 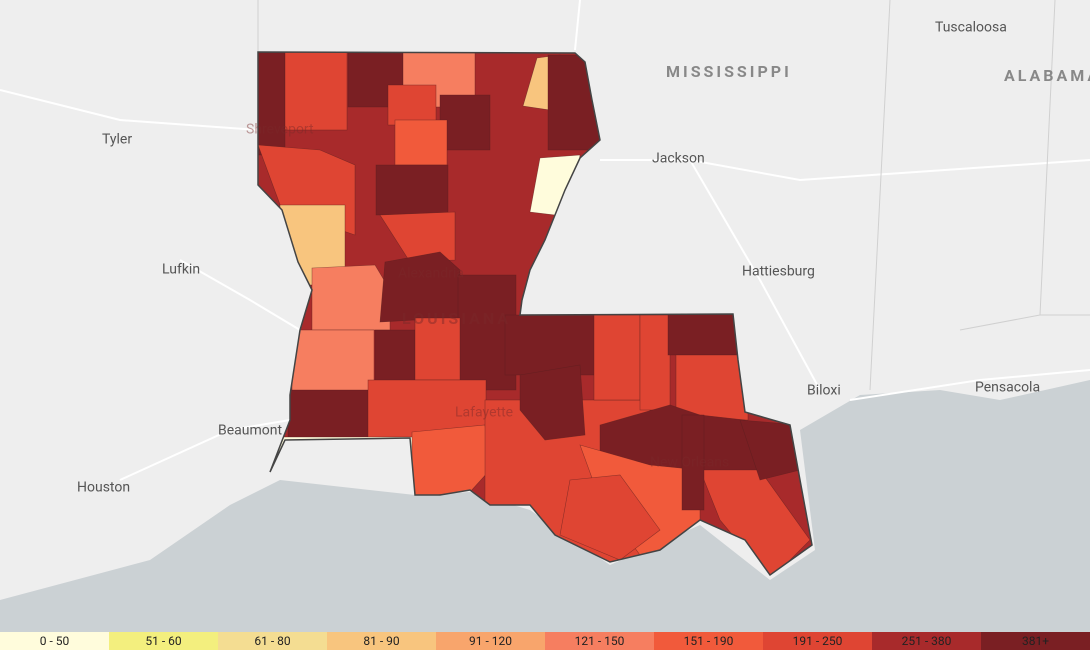 I want to click on legend-label: 381+, so click(x=1035, y=641).